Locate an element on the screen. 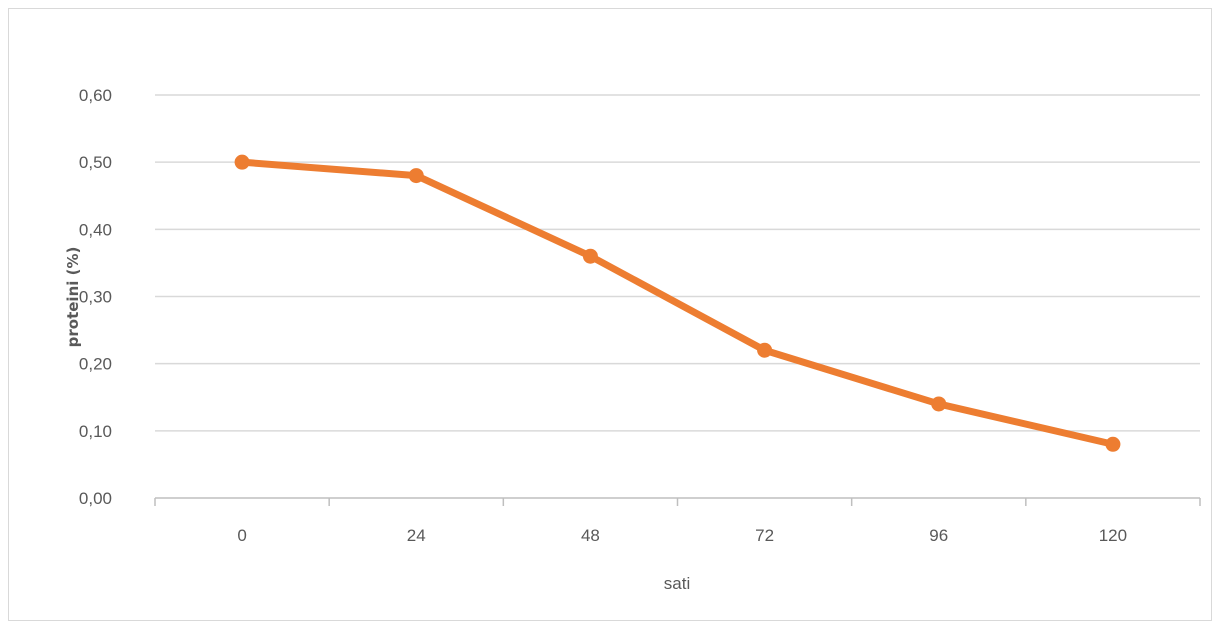  x-tick-label: 0 is located at coordinates (241, 535).